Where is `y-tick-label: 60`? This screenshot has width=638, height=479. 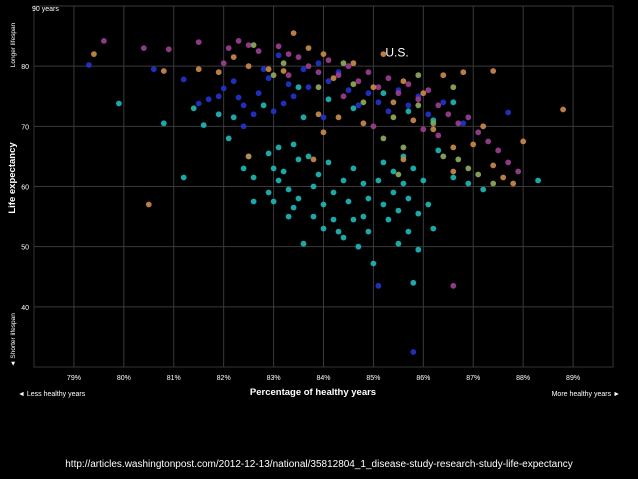
y-tick-label: 60 is located at coordinates (25, 188).